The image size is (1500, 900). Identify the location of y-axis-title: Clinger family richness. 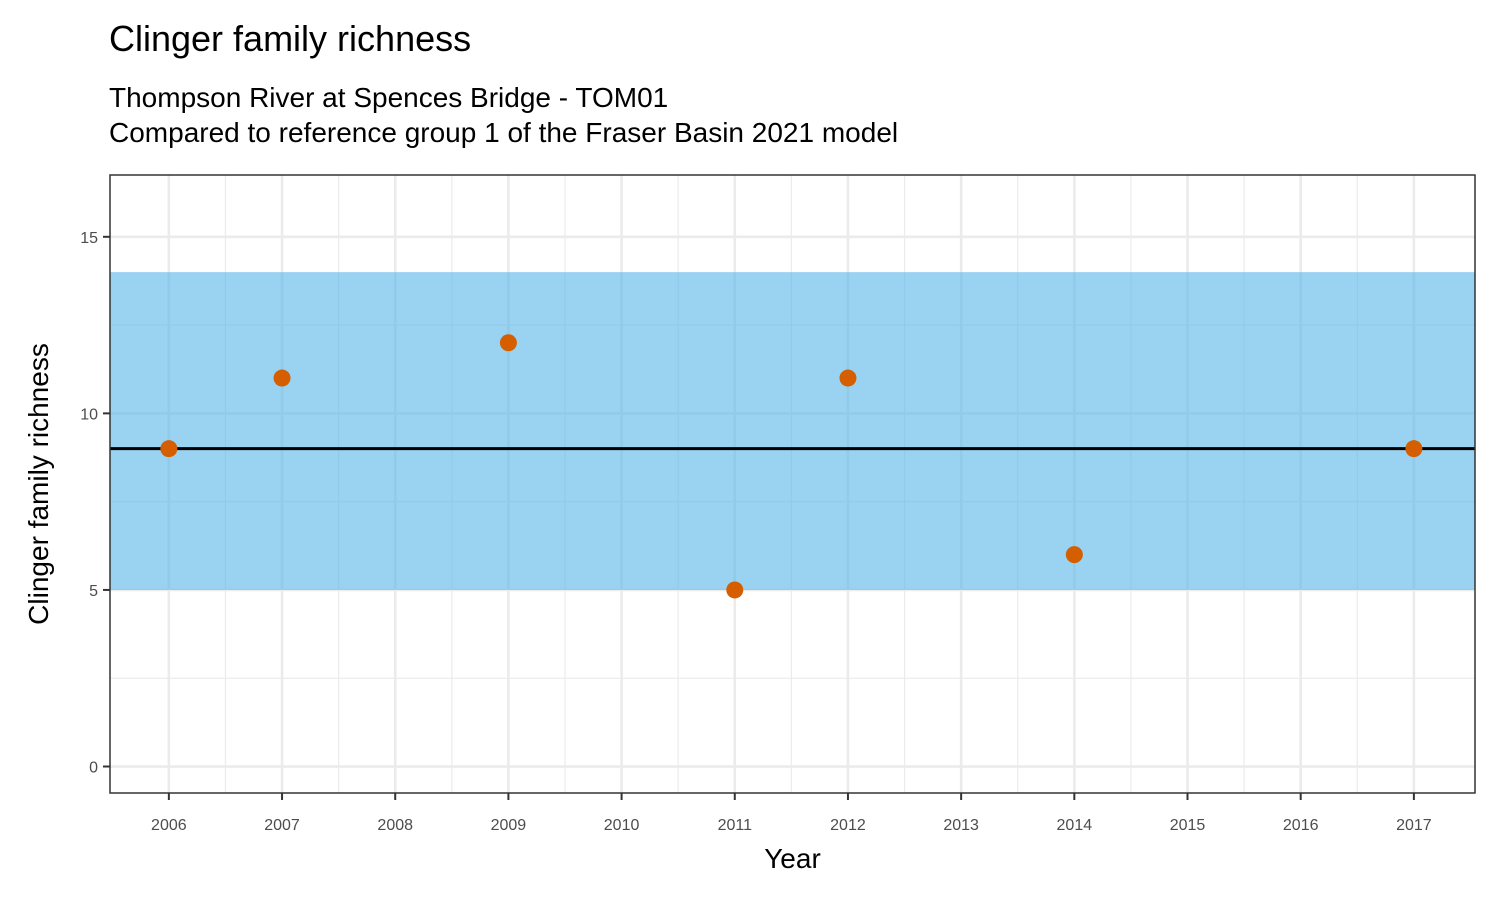
(38, 484).